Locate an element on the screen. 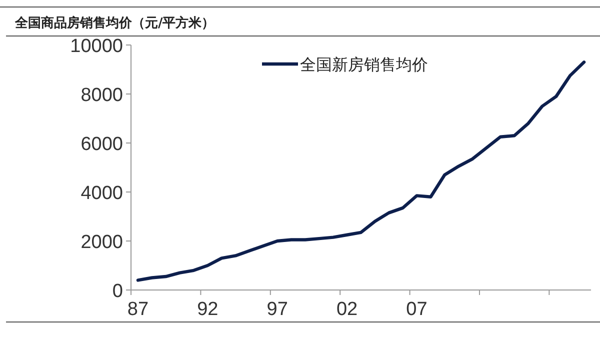 The width and height of the screenshot is (600, 342). x-tick-label: 87 is located at coordinates (138, 309).